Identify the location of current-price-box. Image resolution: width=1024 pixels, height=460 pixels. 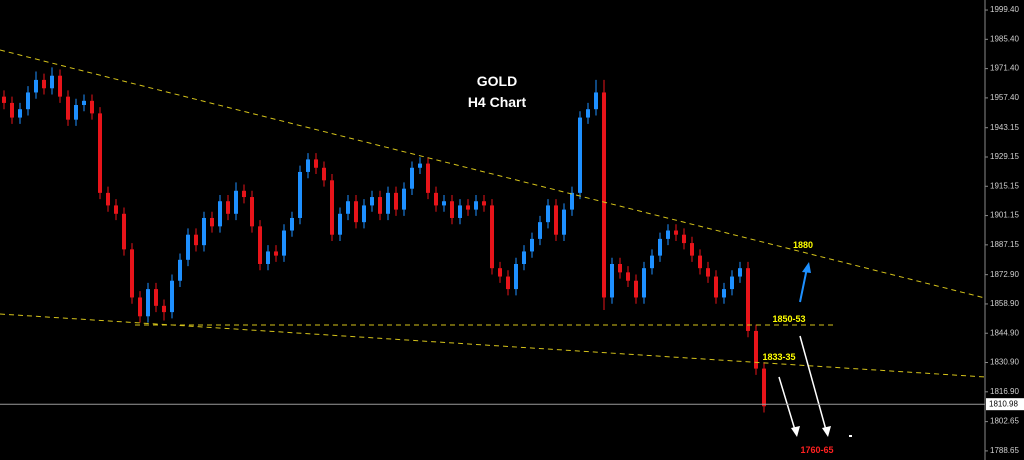
(1005, 404).